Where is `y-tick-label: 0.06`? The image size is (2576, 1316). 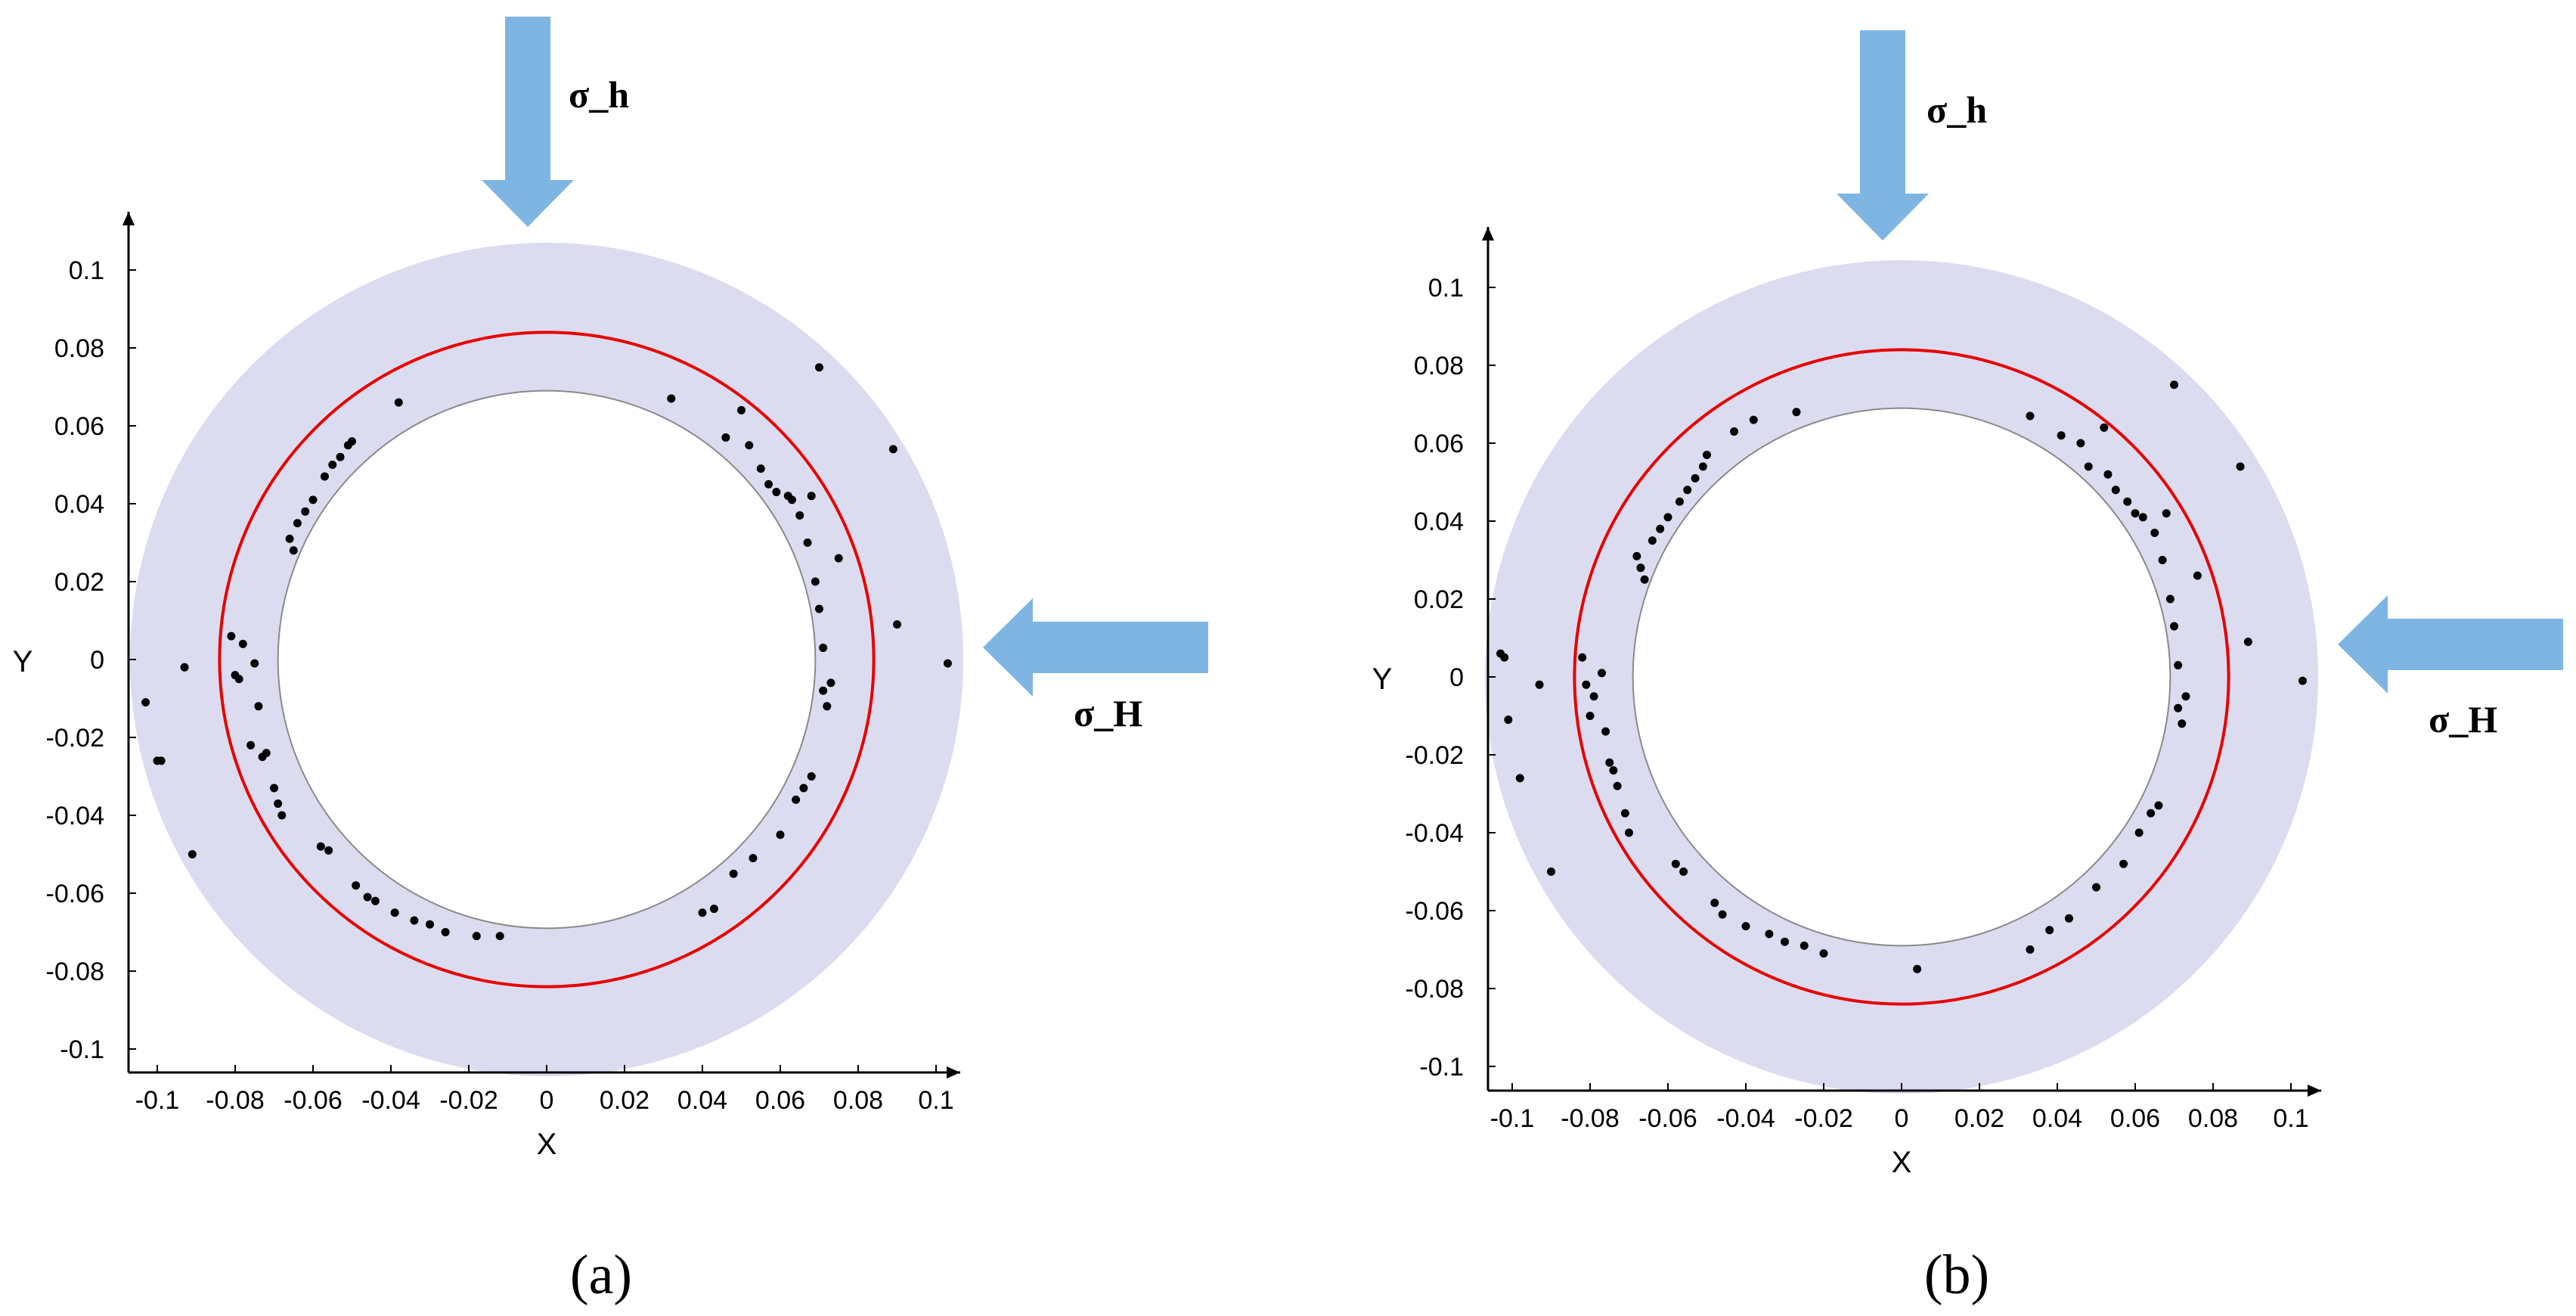
y-tick-label: 0.06 is located at coordinates (1439, 444).